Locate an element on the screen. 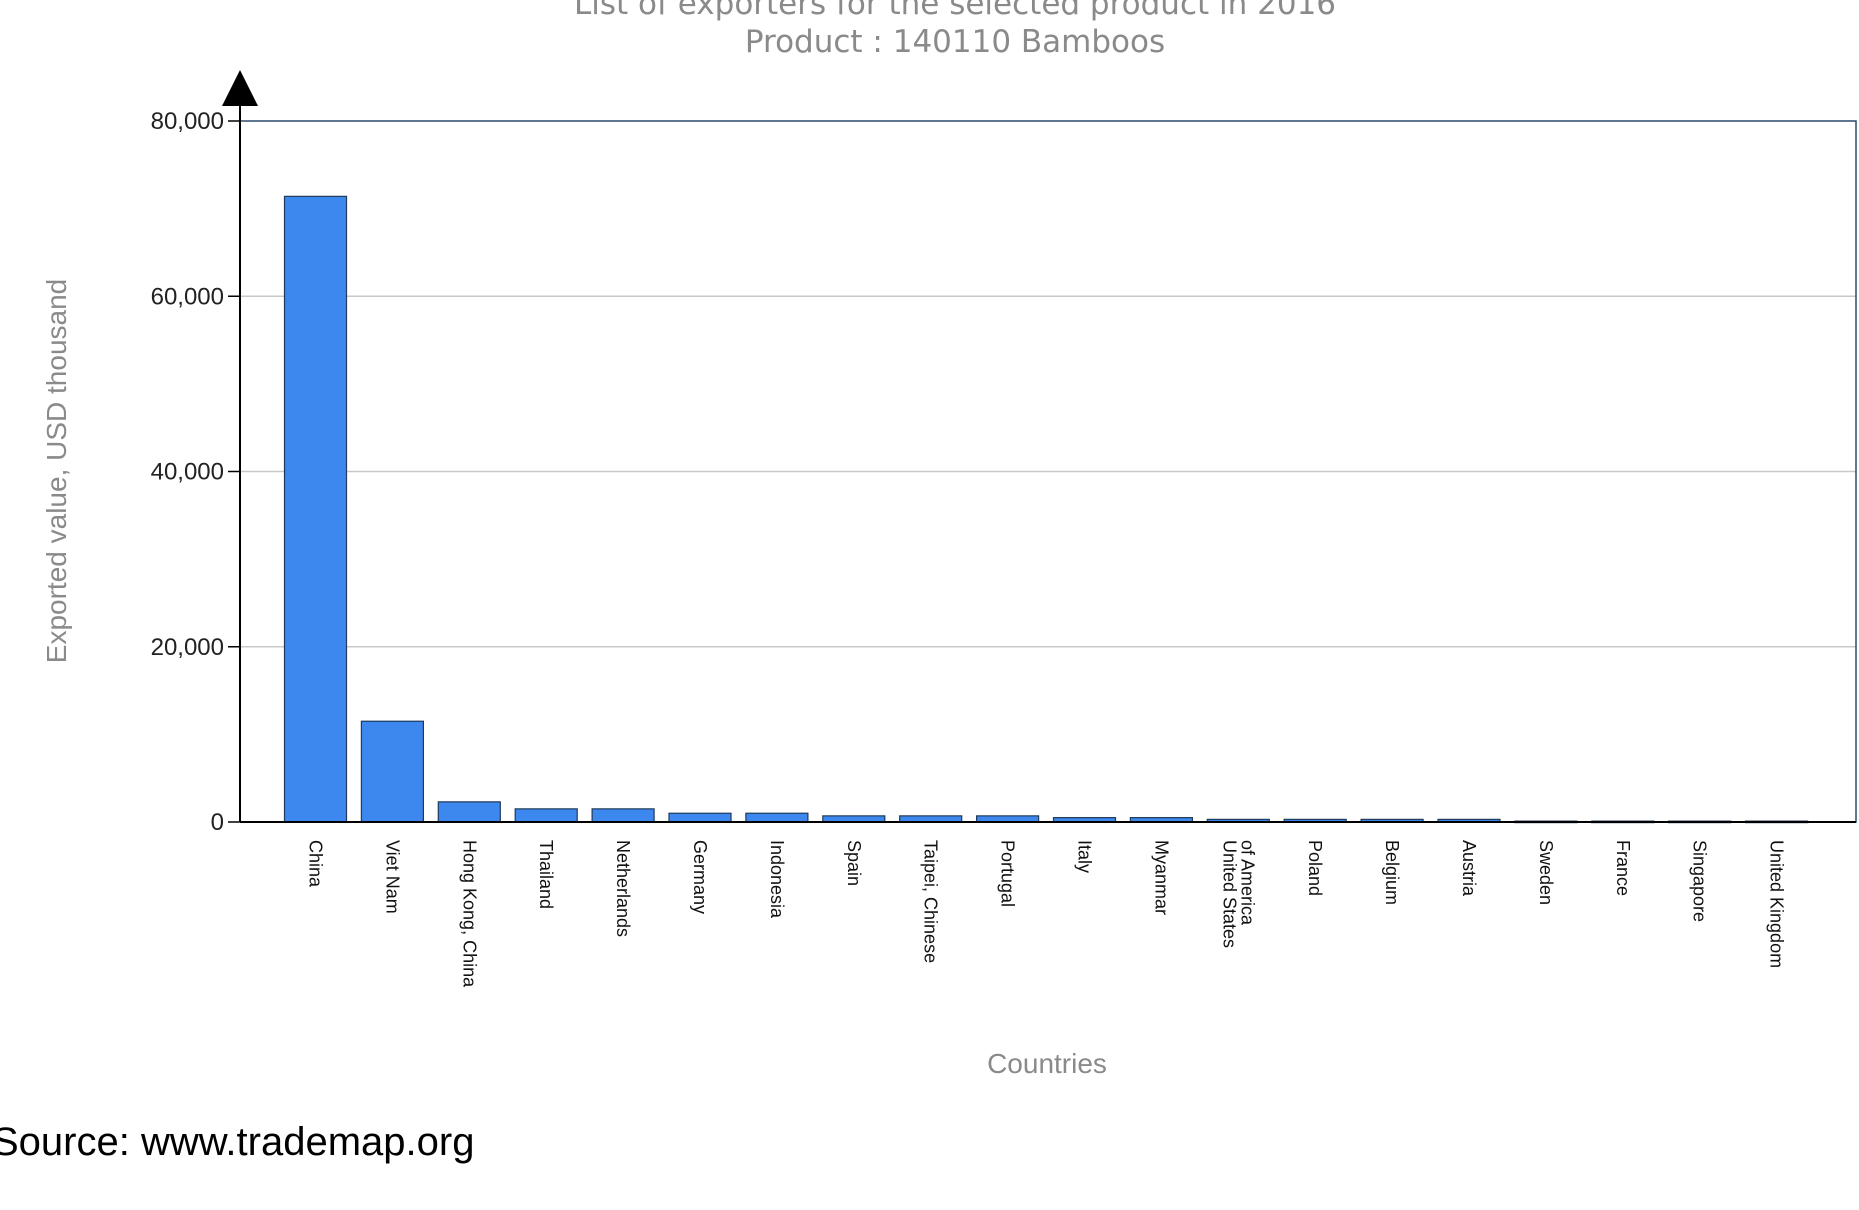  x-tick-label: United Statesof America is located at coordinates (1238, 894).